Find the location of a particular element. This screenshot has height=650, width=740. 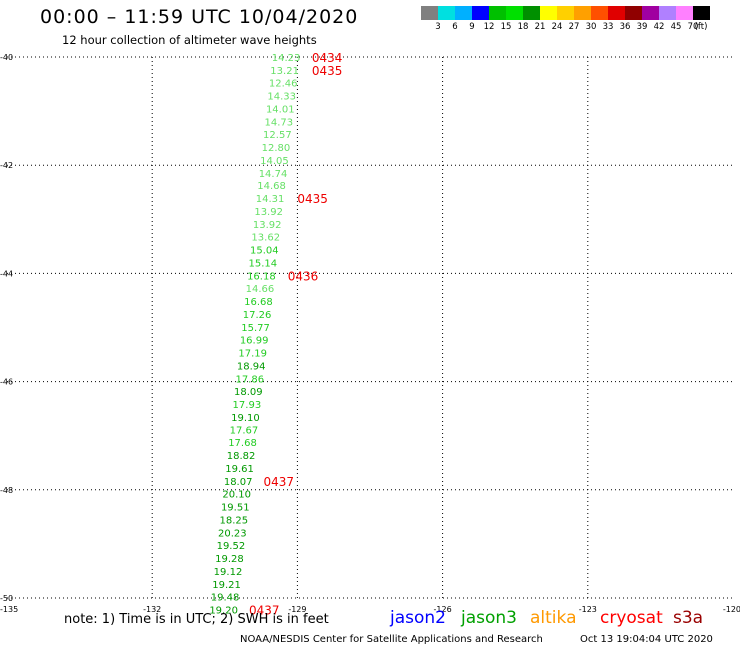

swh-value-label: 14.68 is located at coordinates (271, 186).